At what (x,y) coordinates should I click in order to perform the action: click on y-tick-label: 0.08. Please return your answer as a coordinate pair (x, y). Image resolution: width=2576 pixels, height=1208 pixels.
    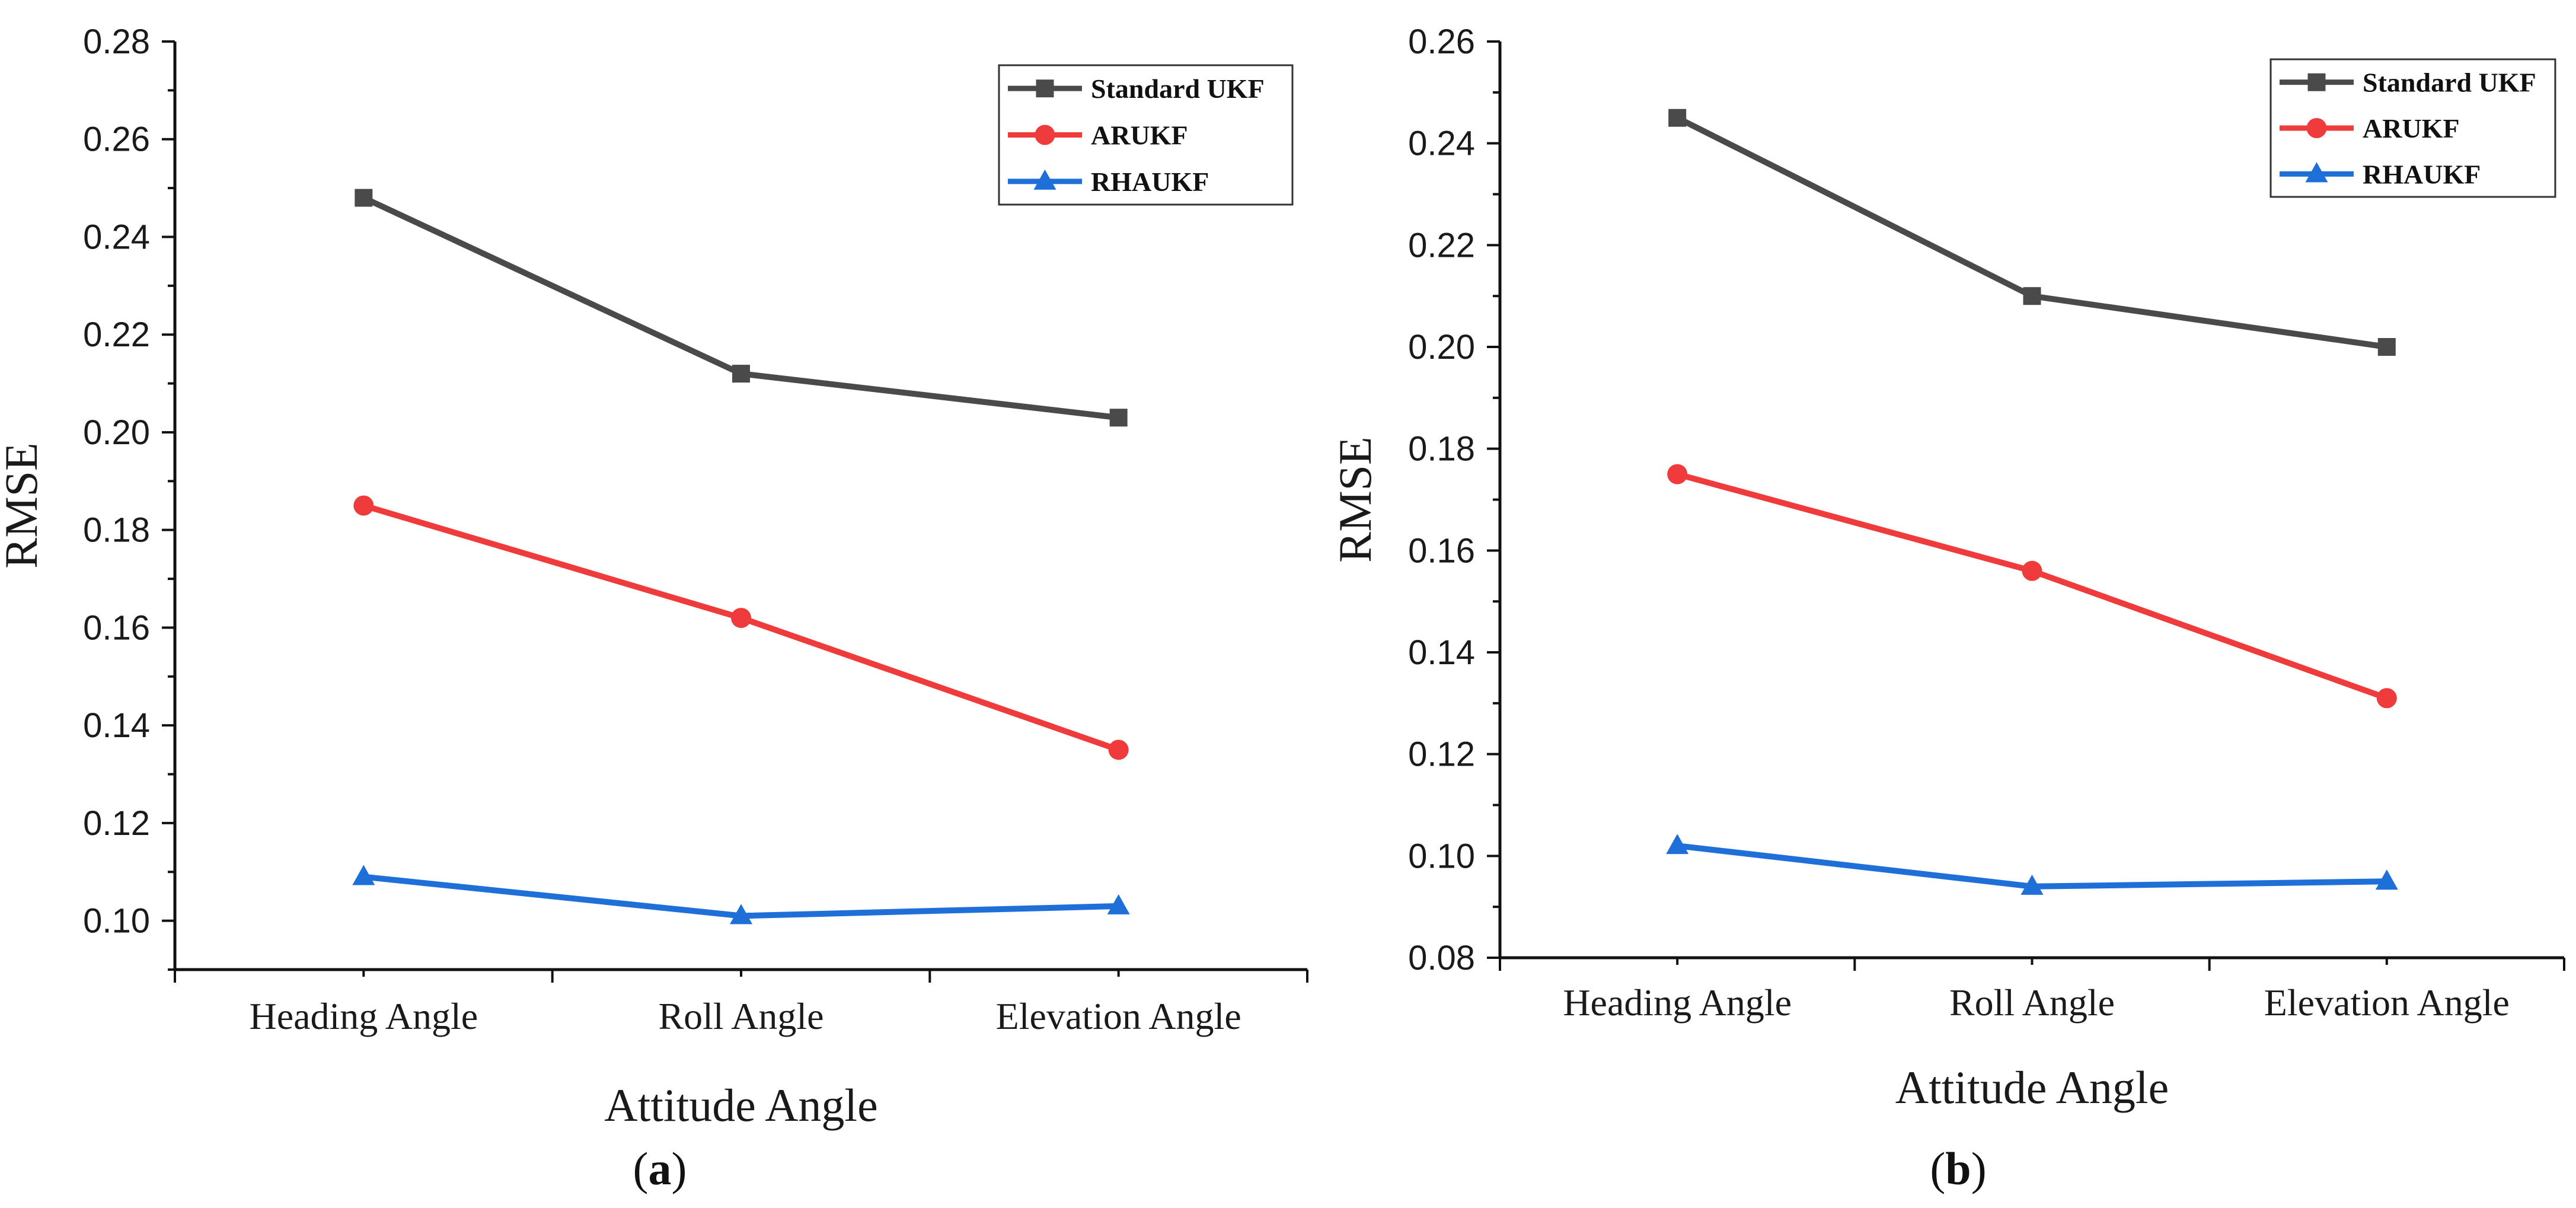
    Looking at the image, I should click on (1441, 958).